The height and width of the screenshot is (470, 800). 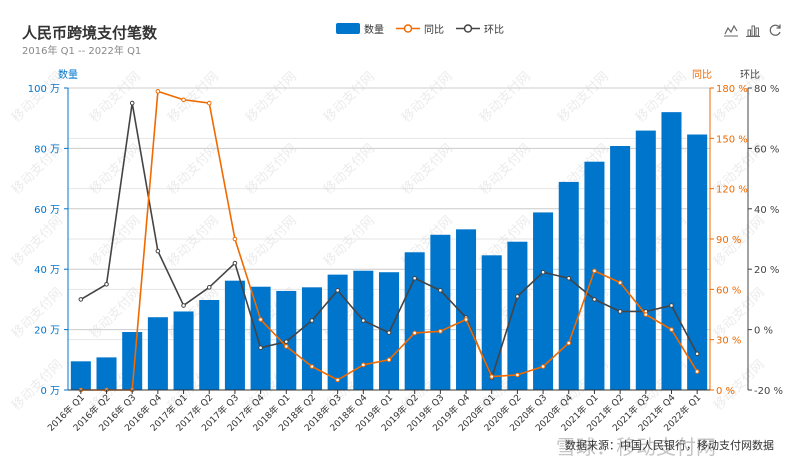 I want to click on yoy-axis-title: 同比, so click(x=702, y=75).